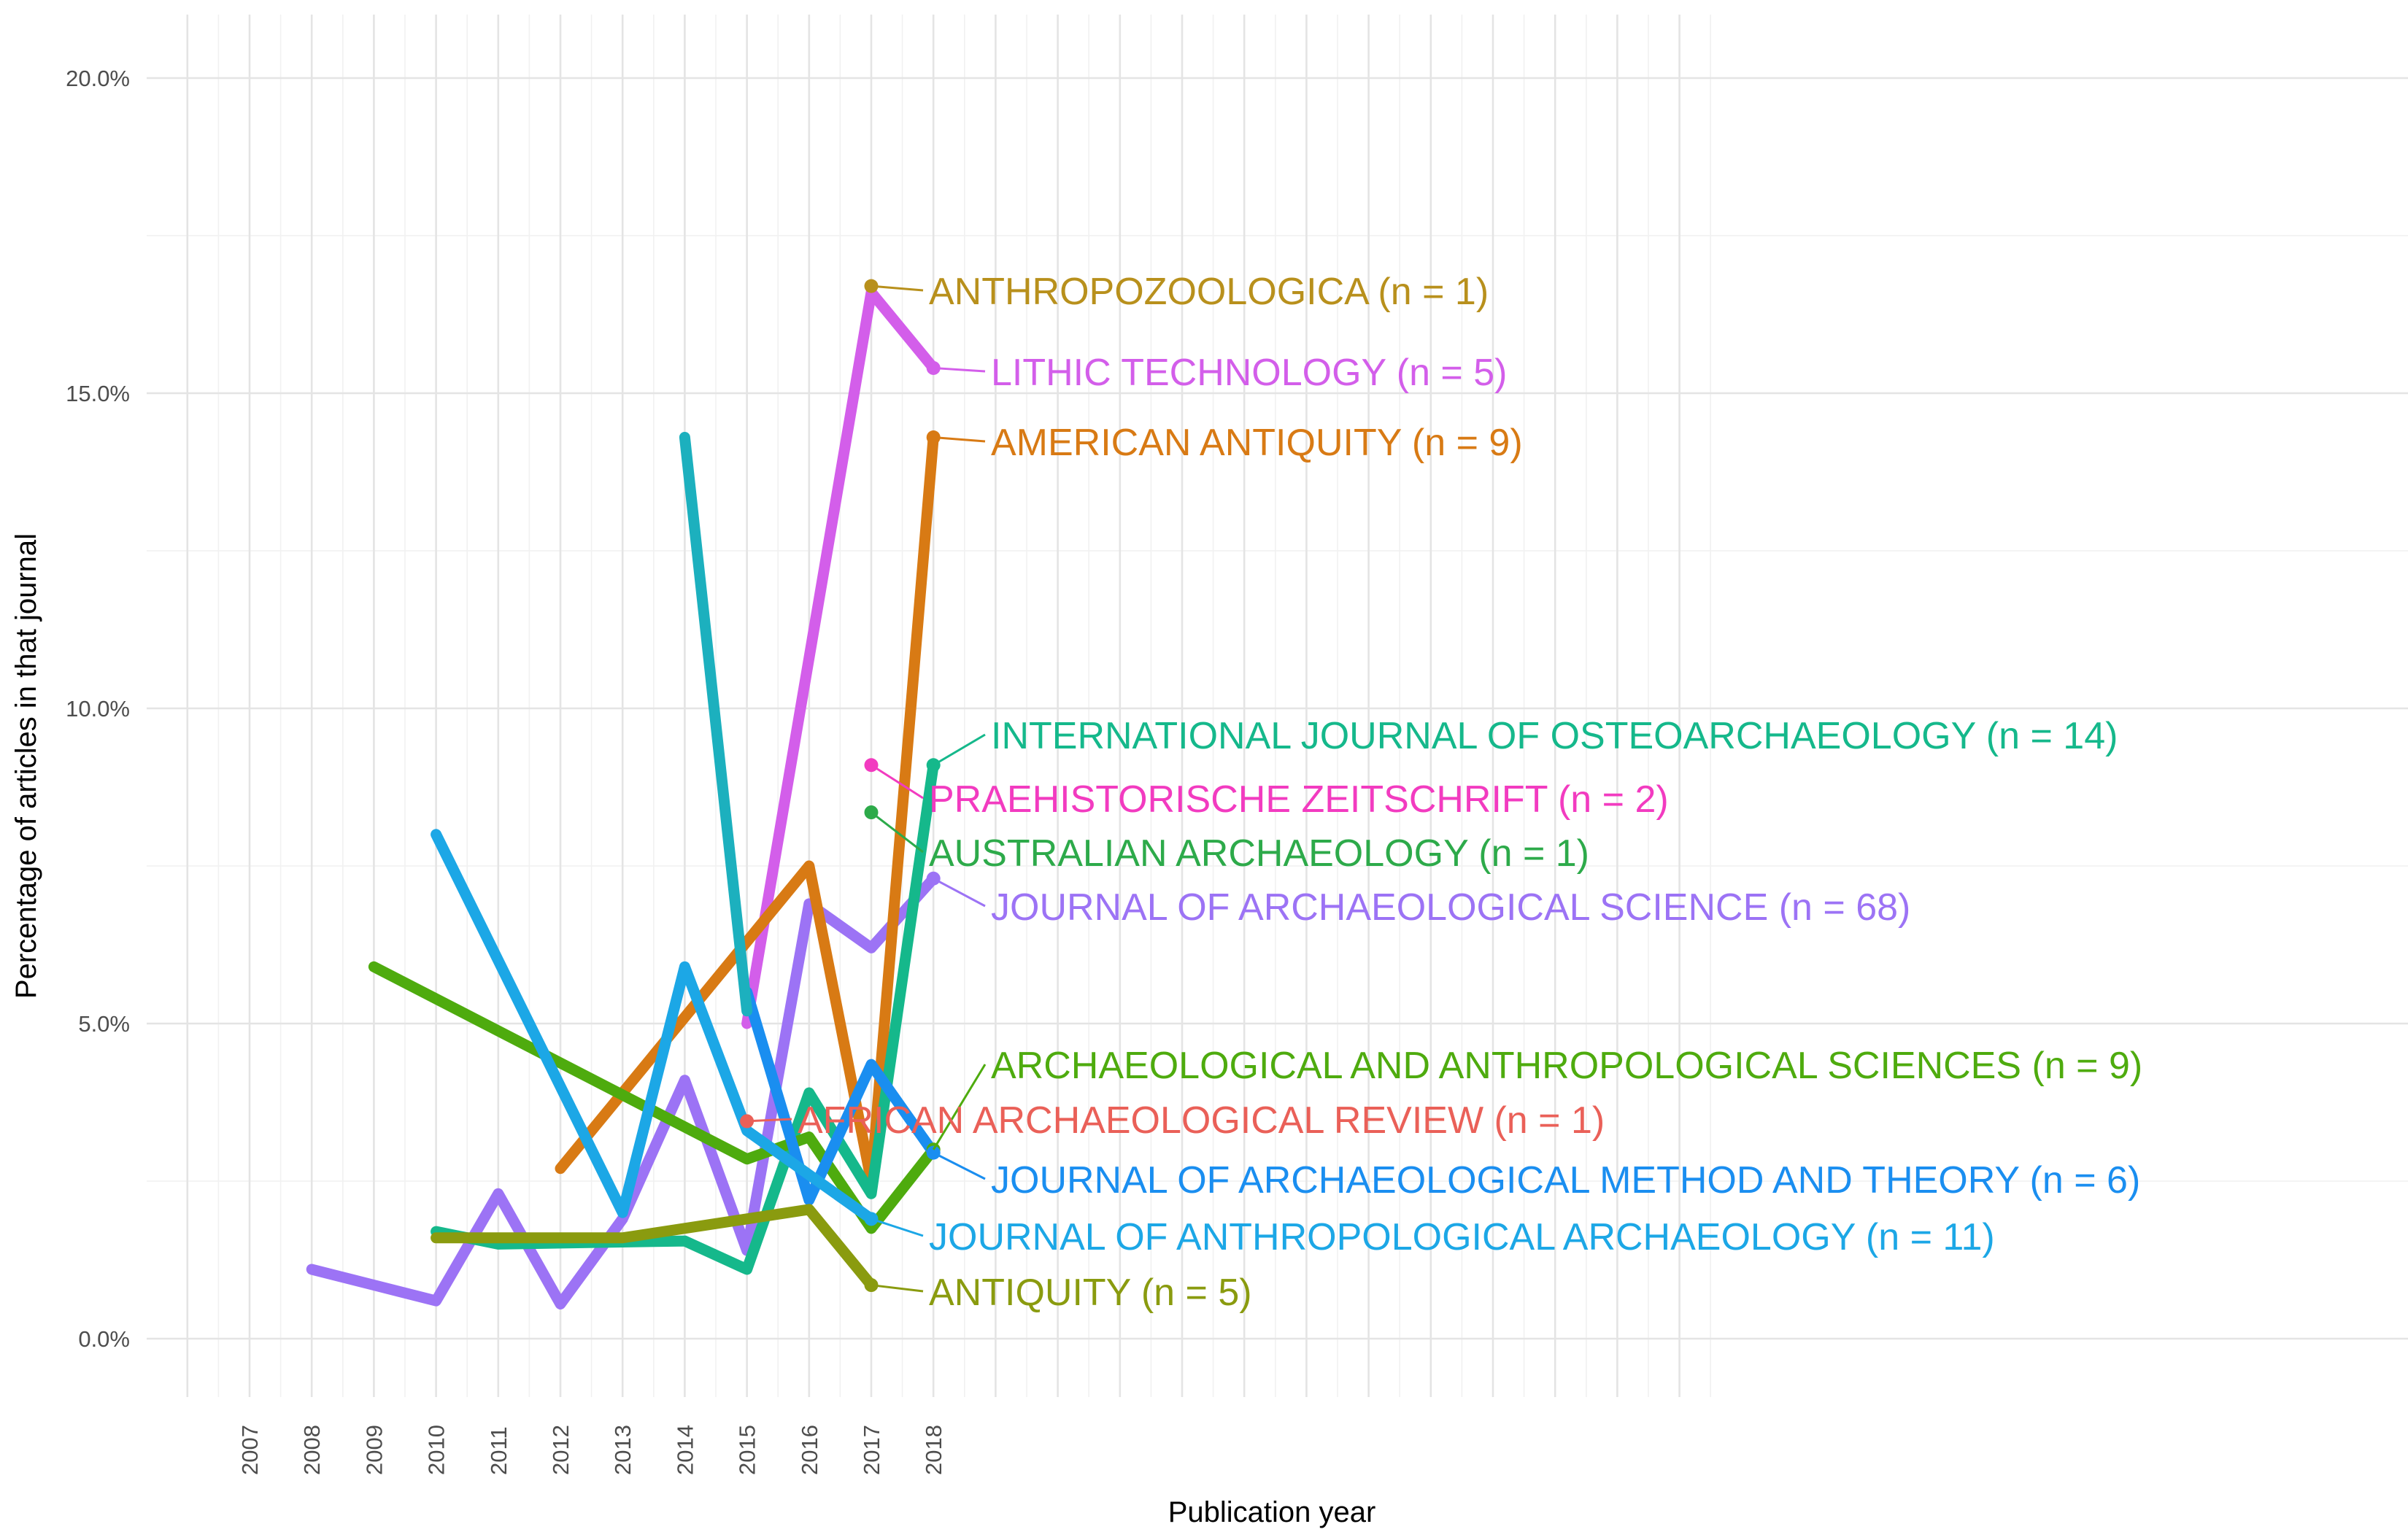  Describe the element at coordinates (747, 1450) in the screenshot. I see `x-tick-label: 2015` at that location.